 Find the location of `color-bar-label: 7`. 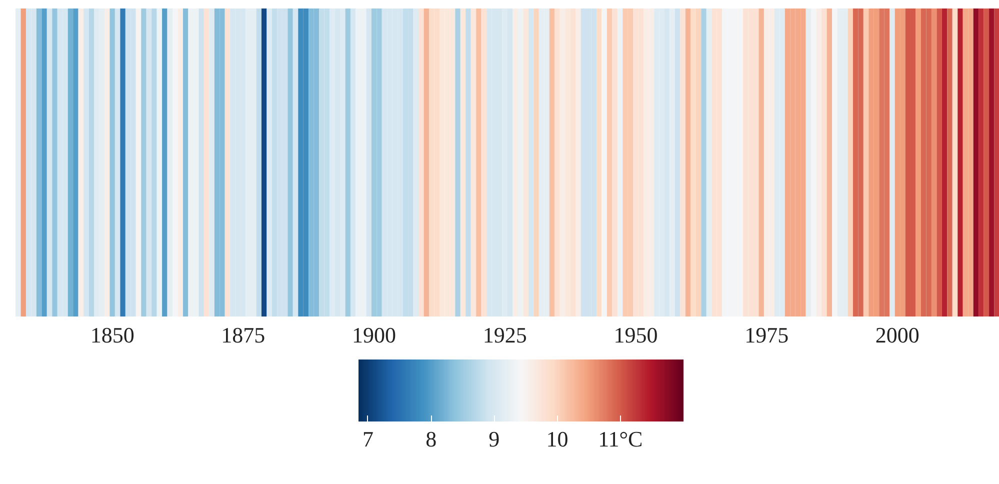

color-bar-label: 7 is located at coordinates (368, 439).